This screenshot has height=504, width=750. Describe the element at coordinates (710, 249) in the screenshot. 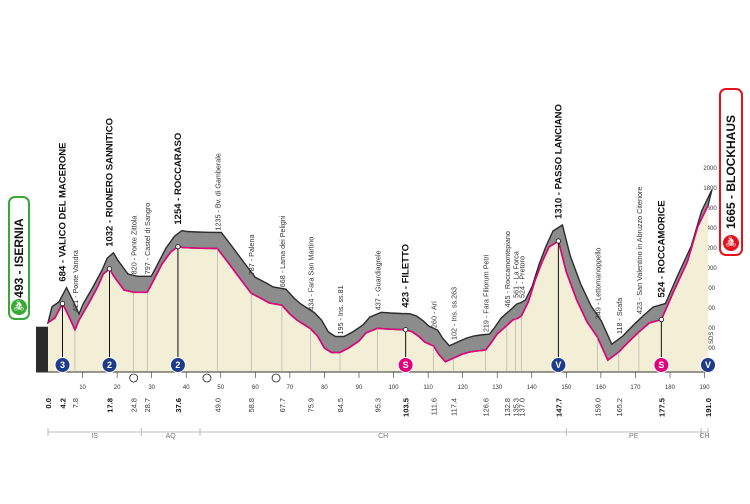

I see `scale-tick-label: 1200` at that location.